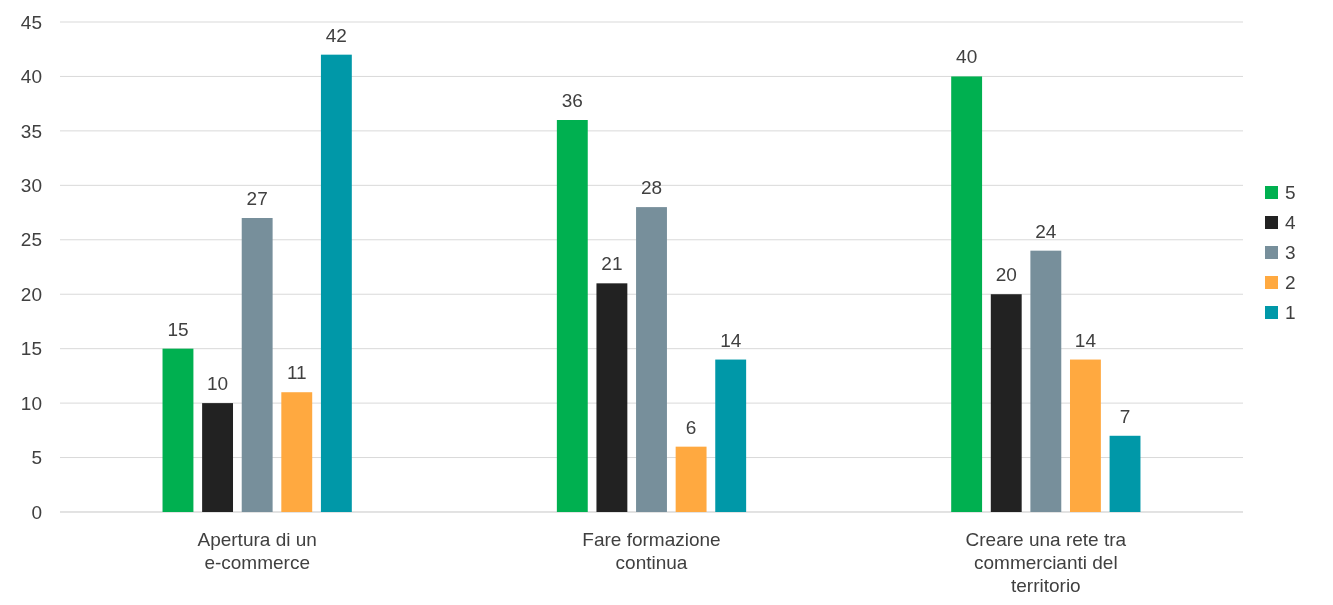 The image size is (1333, 605). Describe the element at coordinates (967, 57) in the screenshot. I see `data-label: 40` at that location.